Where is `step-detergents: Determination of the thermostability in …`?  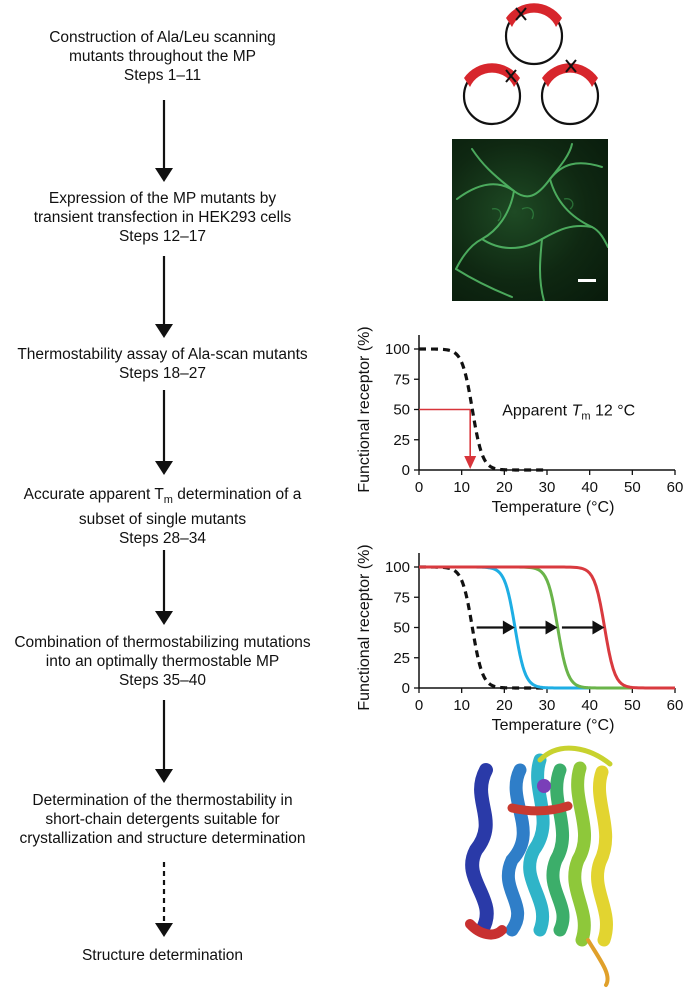
step-detergents: Determination of the thermostability in … is located at coordinates (162, 819).